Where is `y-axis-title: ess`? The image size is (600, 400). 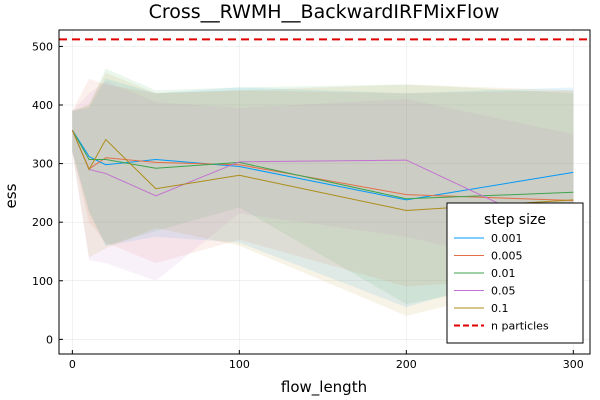
y-axis-title: ess is located at coordinates (11, 195).